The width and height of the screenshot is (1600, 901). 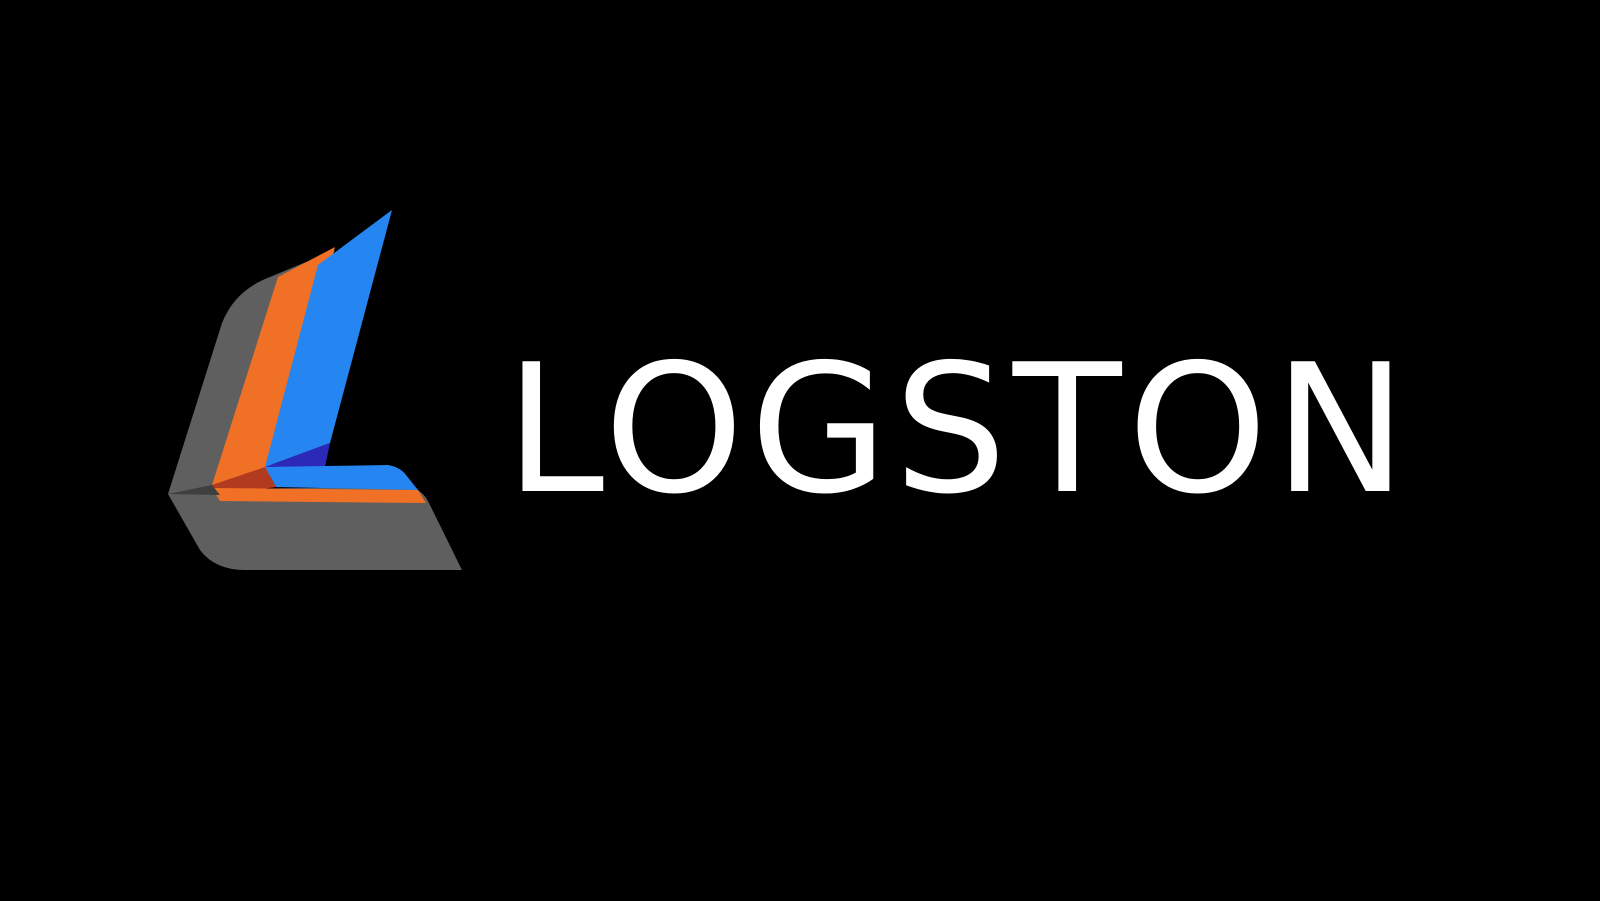 I want to click on logo-blue-foot, so click(x=341, y=477).